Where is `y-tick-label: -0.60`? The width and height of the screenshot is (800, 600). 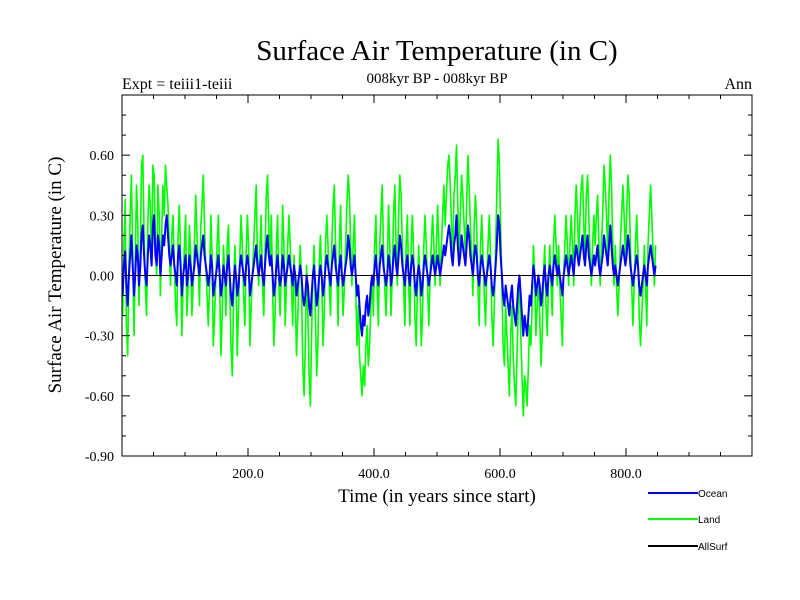
y-tick-label: -0.60 is located at coordinates (99, 397).